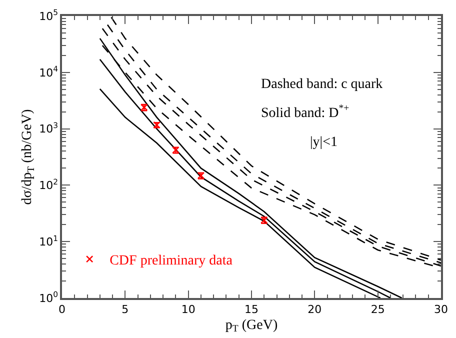 This screenshot has height=338, width=456. I want to click on x-tick-label: 25, so click(377, 309).